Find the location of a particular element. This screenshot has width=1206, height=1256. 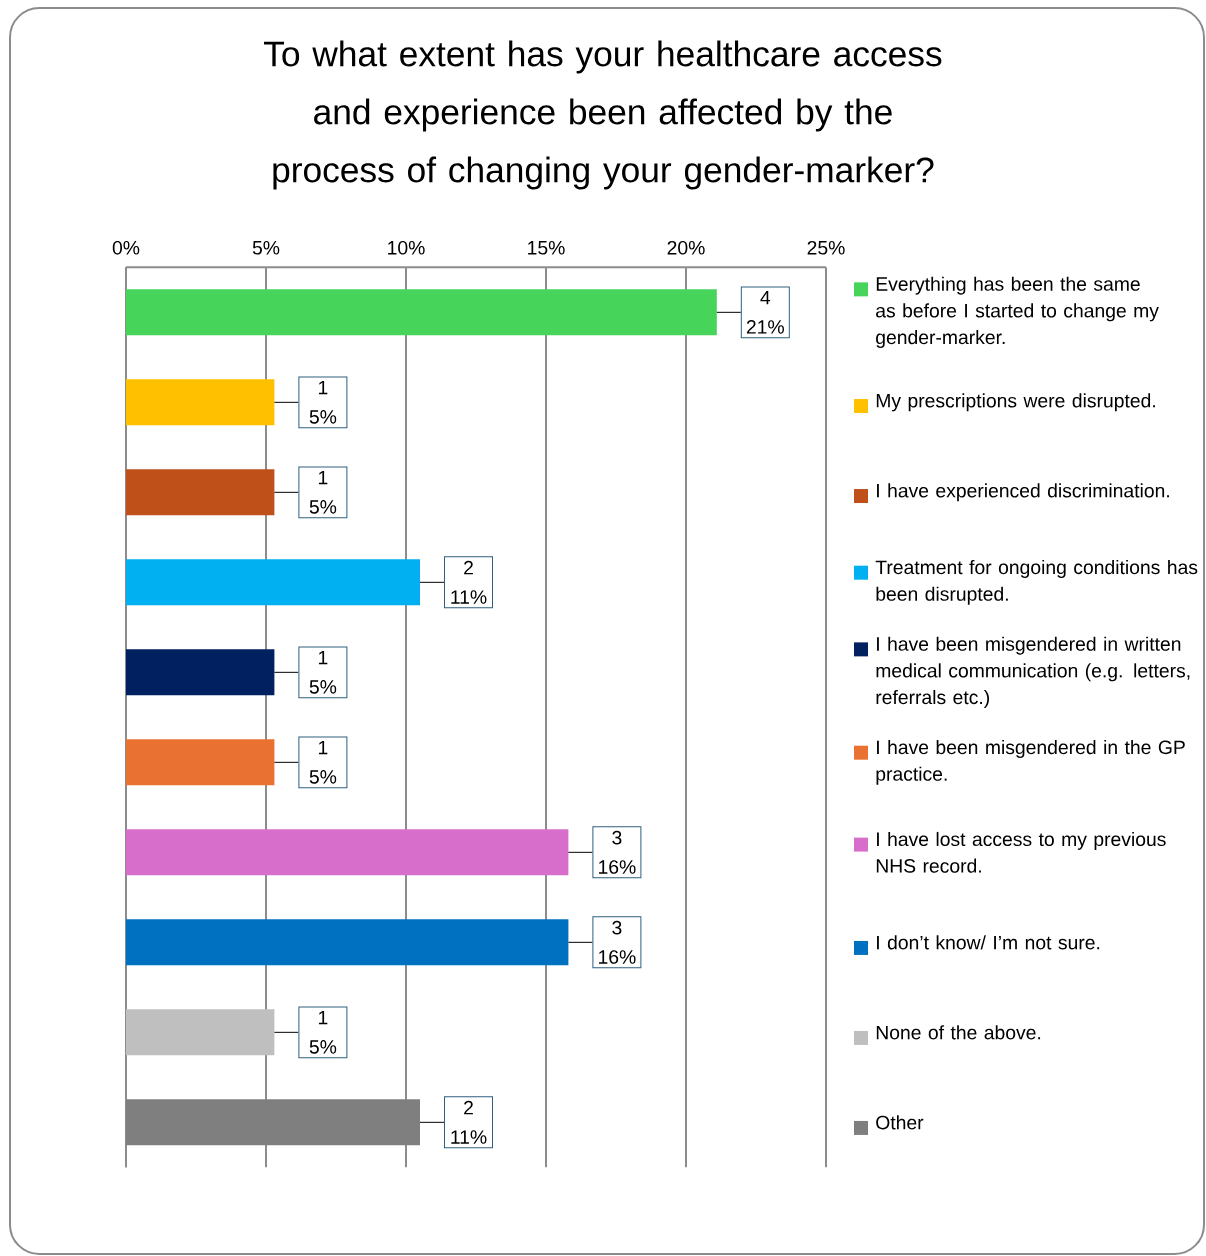

y-tick-label: I have lost access to my previous NHS record. is located at coordinates (1021, 852).